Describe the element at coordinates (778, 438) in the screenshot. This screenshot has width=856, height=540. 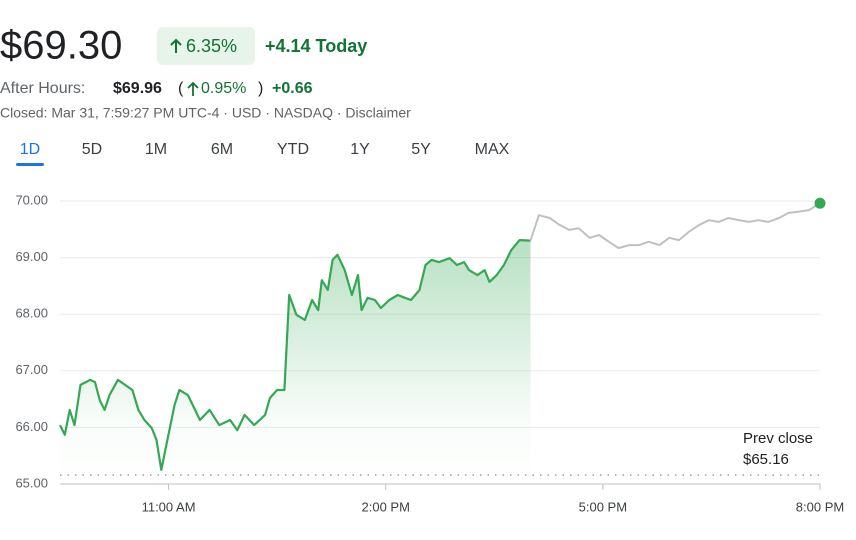
I see `prev-close-label: Prev close` at that location.